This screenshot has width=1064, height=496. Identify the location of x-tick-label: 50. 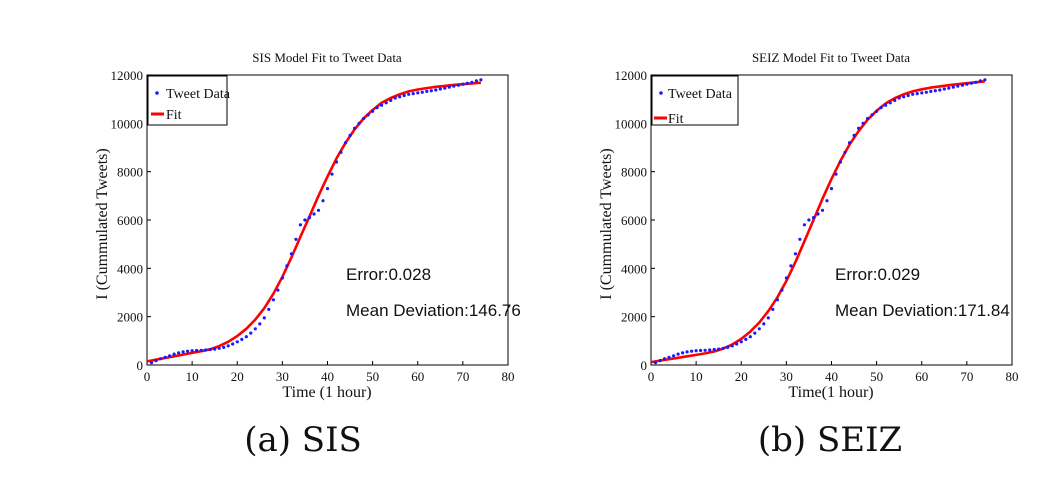
(876, 376).